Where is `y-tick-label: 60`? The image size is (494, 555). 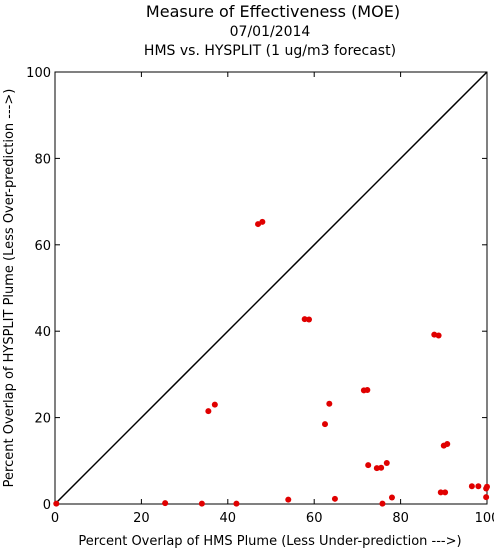 y-tick-label: 60 is located at coordinates (42, 246).